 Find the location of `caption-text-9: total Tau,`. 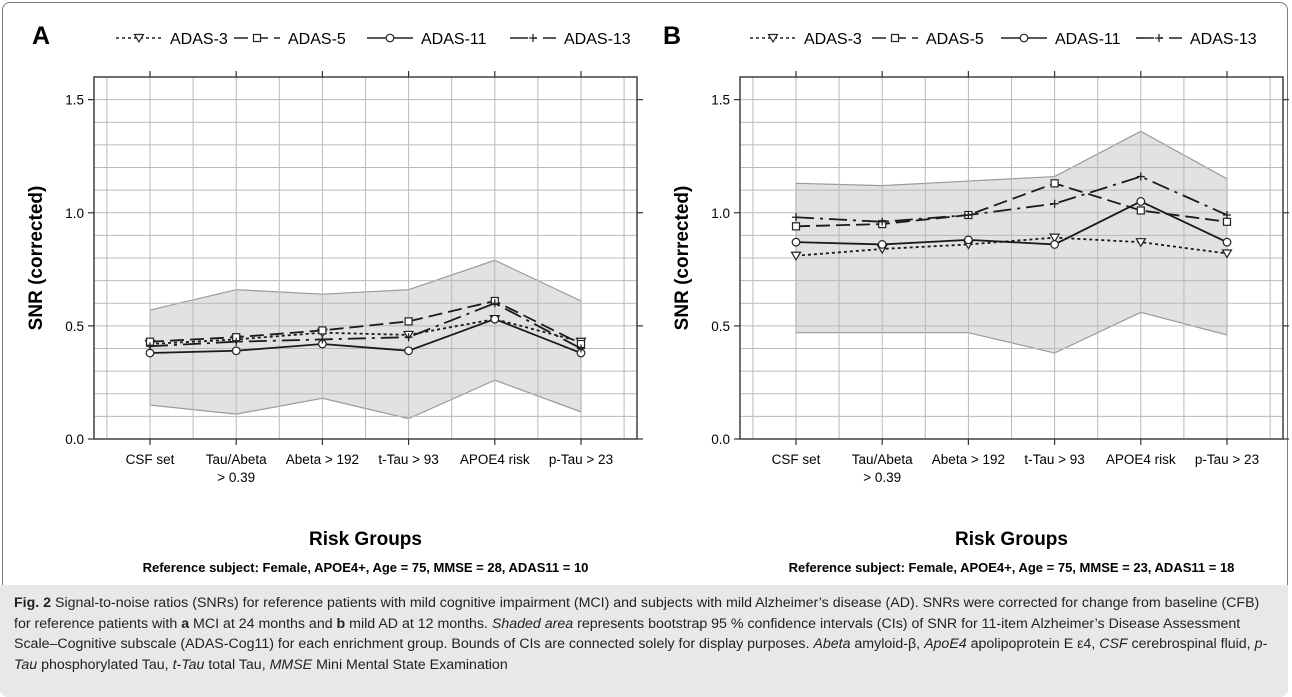

caption-text-9: total Tau, is located at coordinates (237, 664).